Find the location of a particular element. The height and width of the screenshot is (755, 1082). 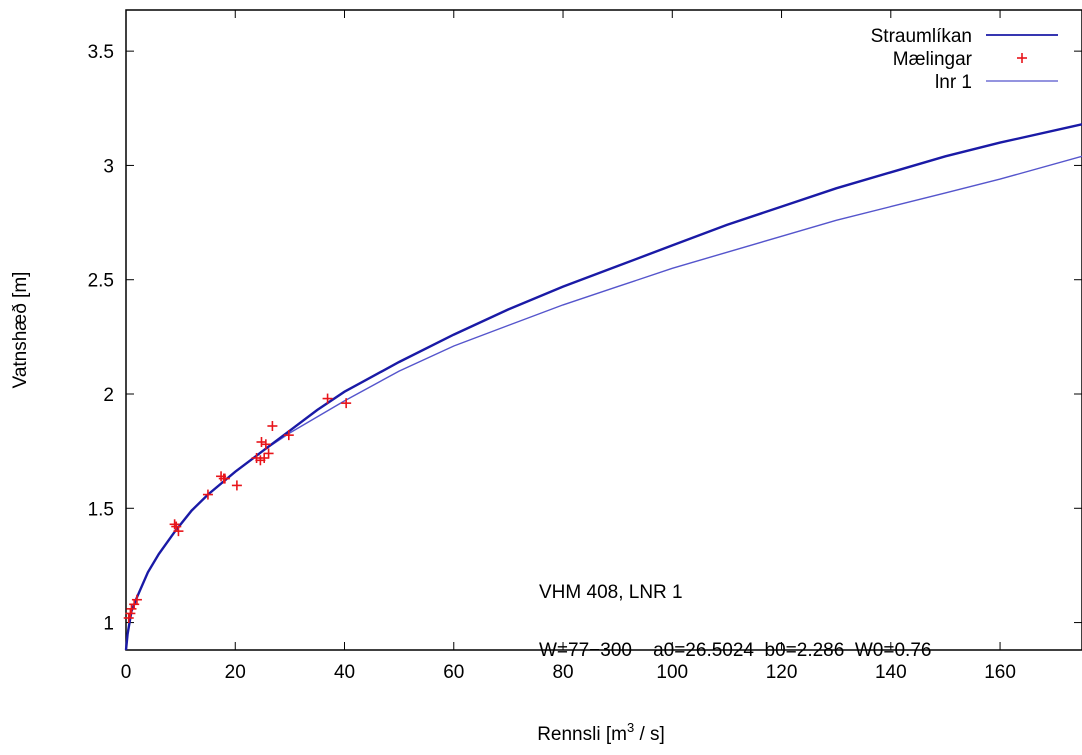

x-tick-label: 100 is located at coordinates (672, 672).